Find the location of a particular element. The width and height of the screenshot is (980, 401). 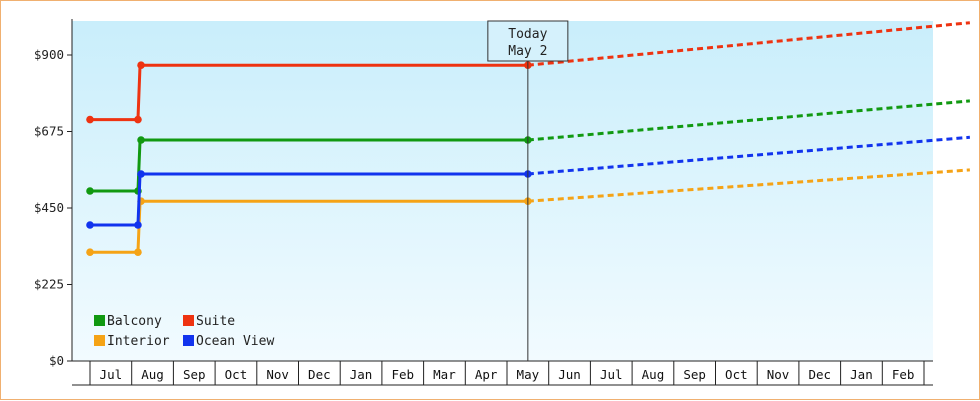

legend-label: Ocean View is located at coordinates (235, 341).